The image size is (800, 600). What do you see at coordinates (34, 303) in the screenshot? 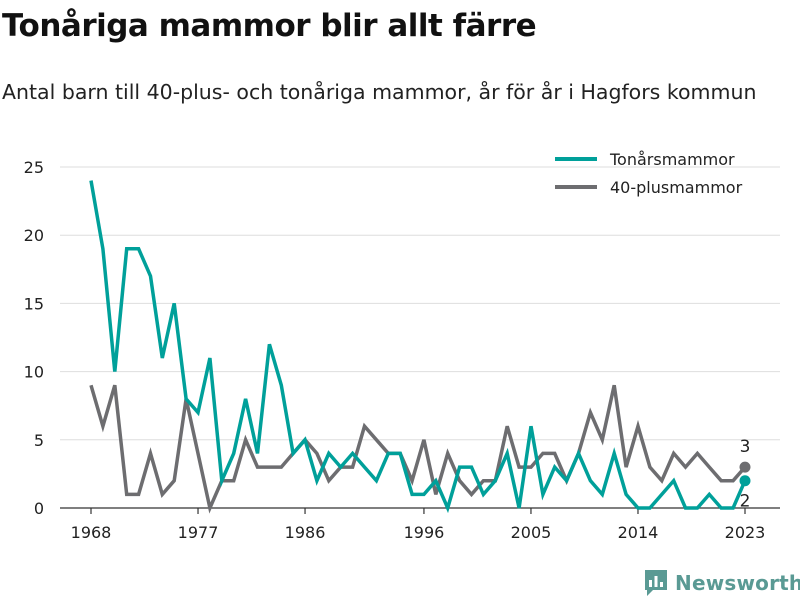
I see `y-tick-label: 15` at bounding box center [34, 303].